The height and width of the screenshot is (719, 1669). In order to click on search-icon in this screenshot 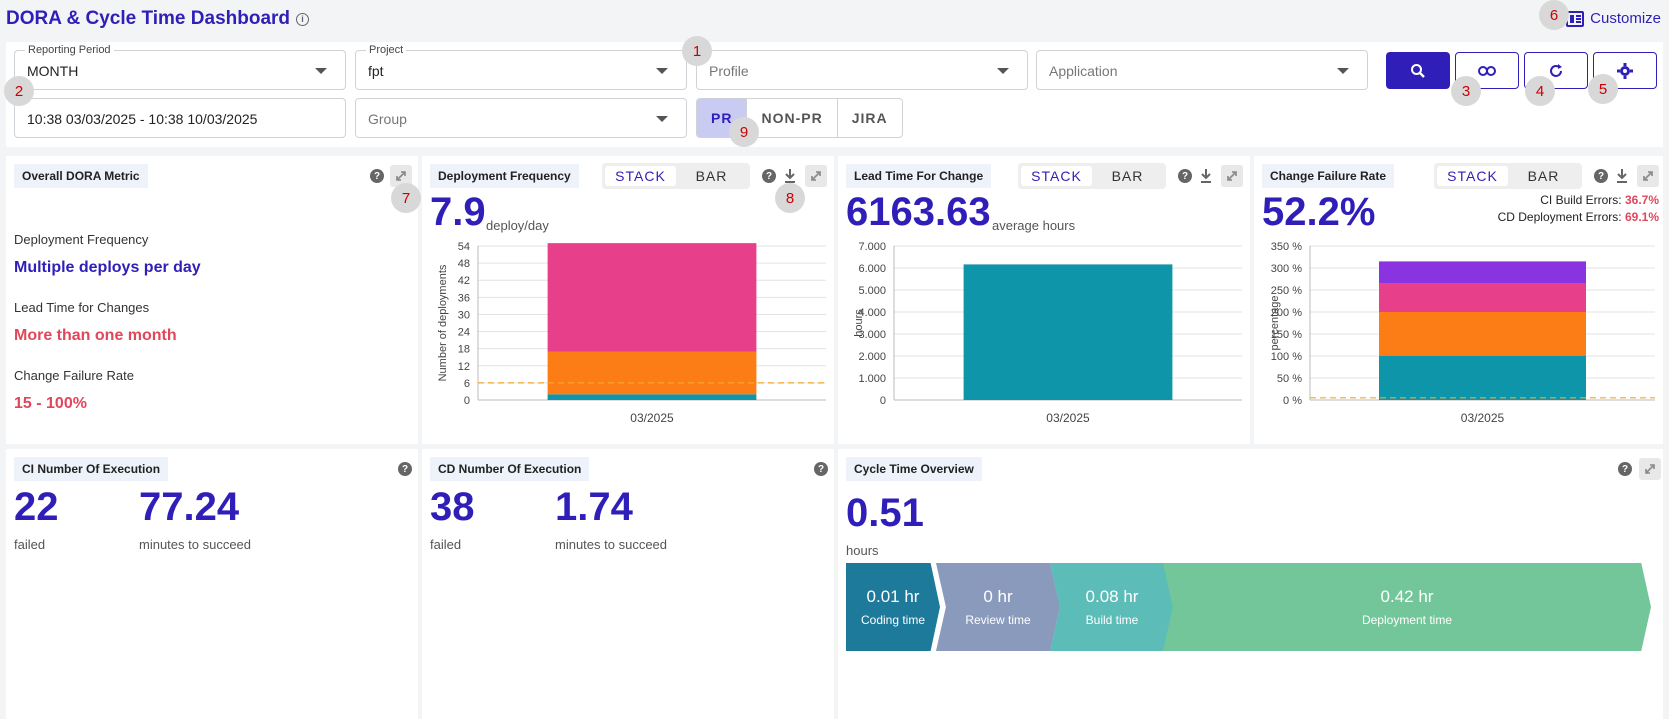, I will do `click(1418, 70)`.